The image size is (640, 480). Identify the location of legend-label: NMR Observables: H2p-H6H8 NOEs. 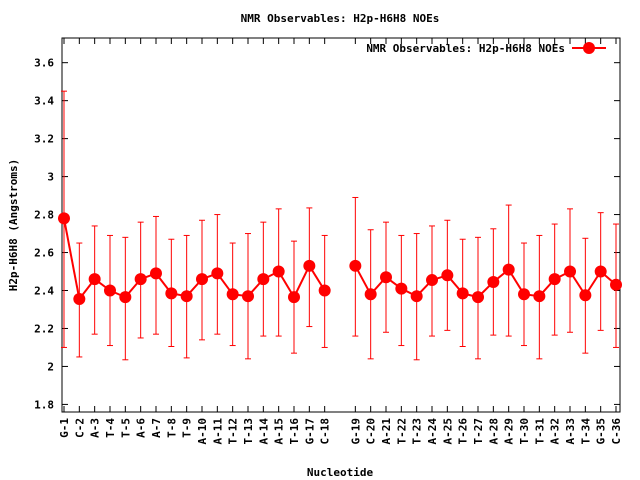
(465, 48).